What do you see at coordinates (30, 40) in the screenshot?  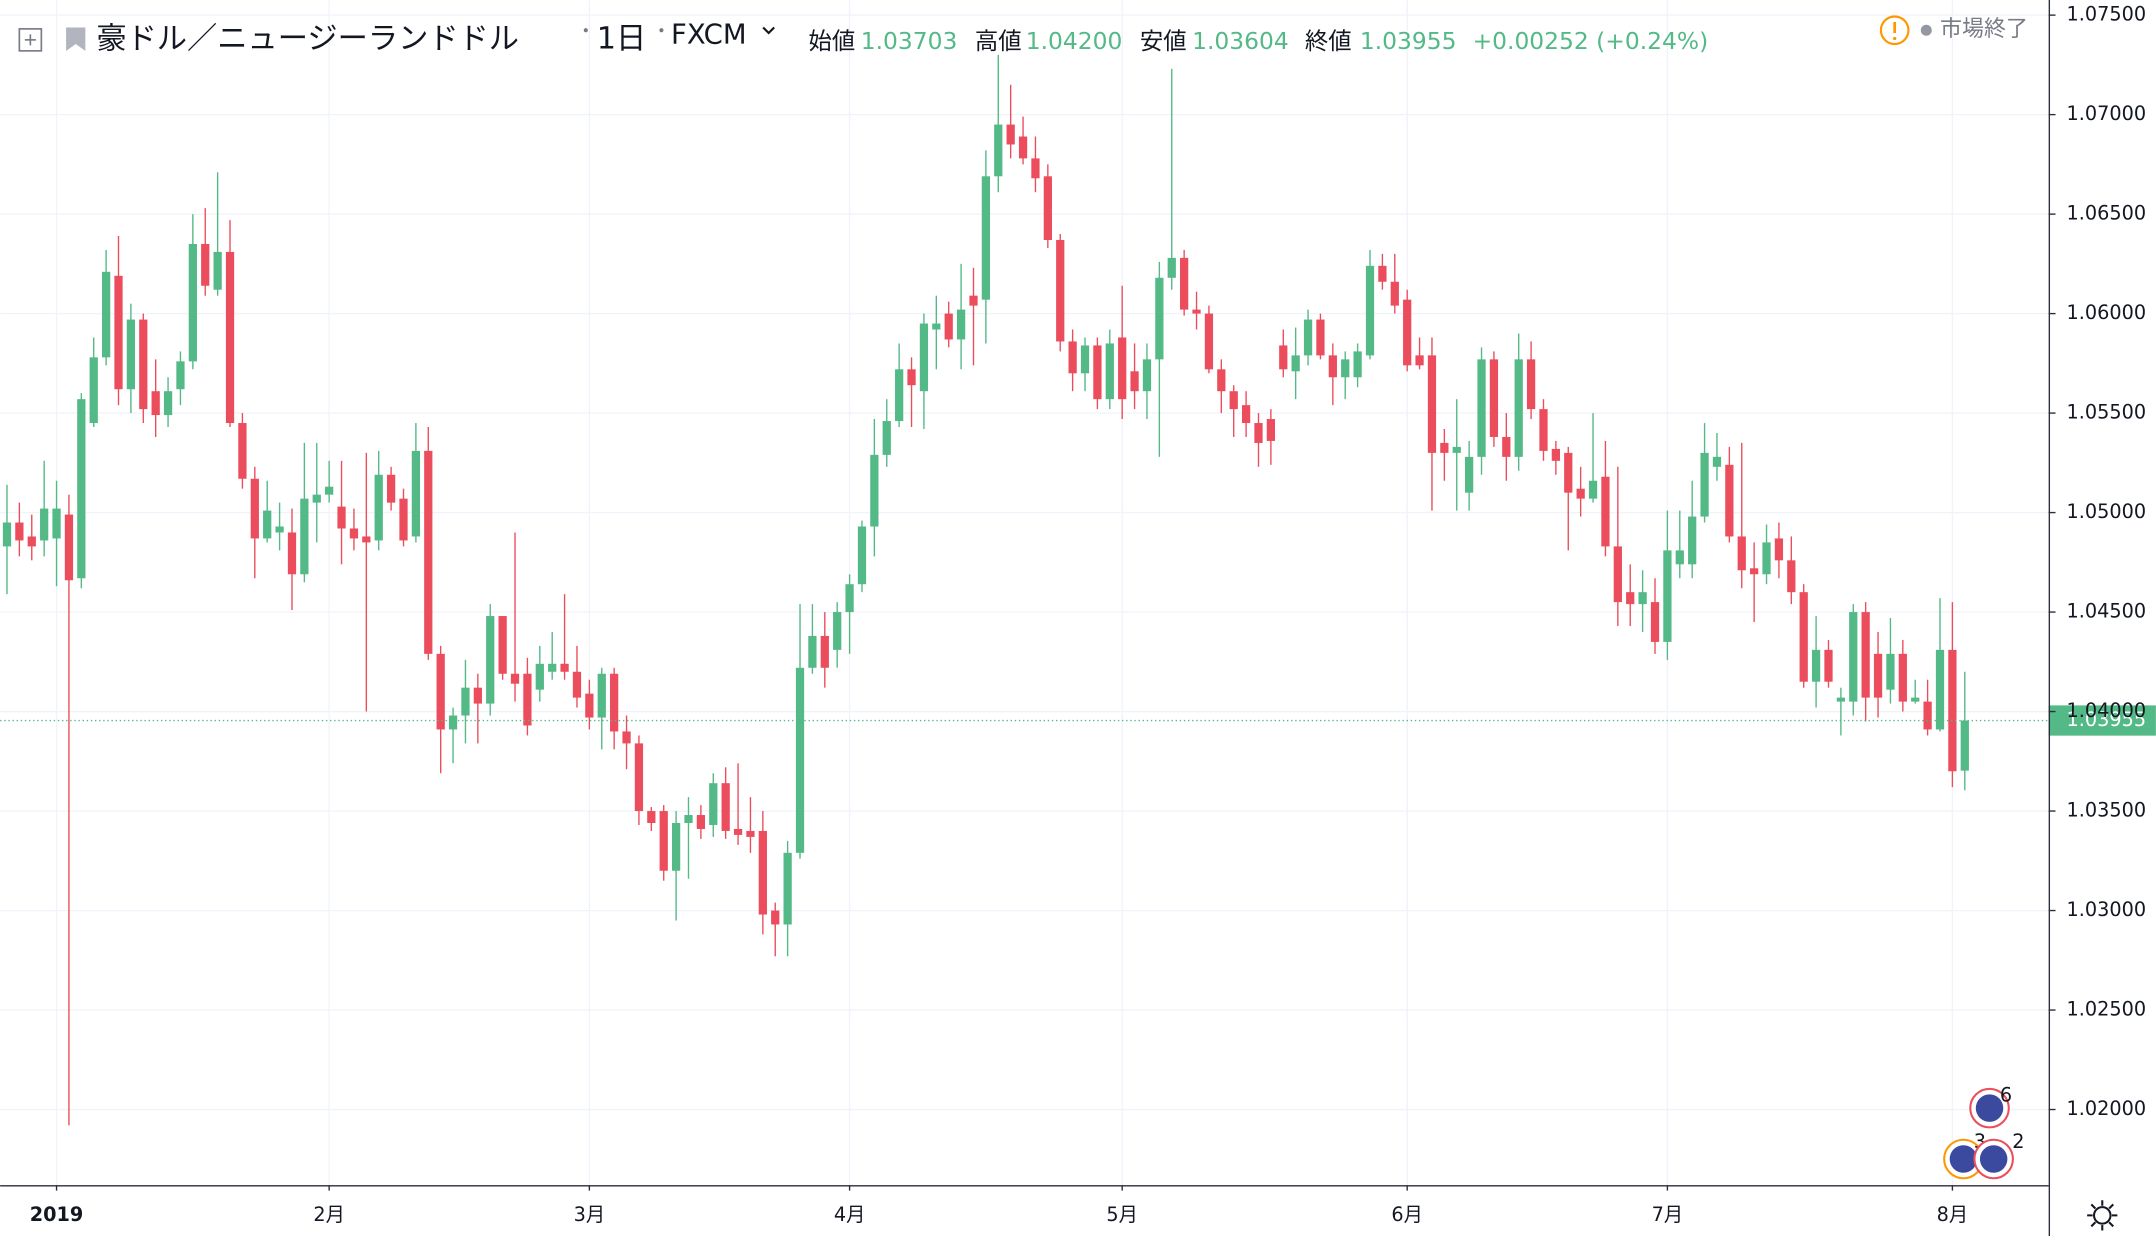 I see `add-icon` at bounding box center [30, 40].